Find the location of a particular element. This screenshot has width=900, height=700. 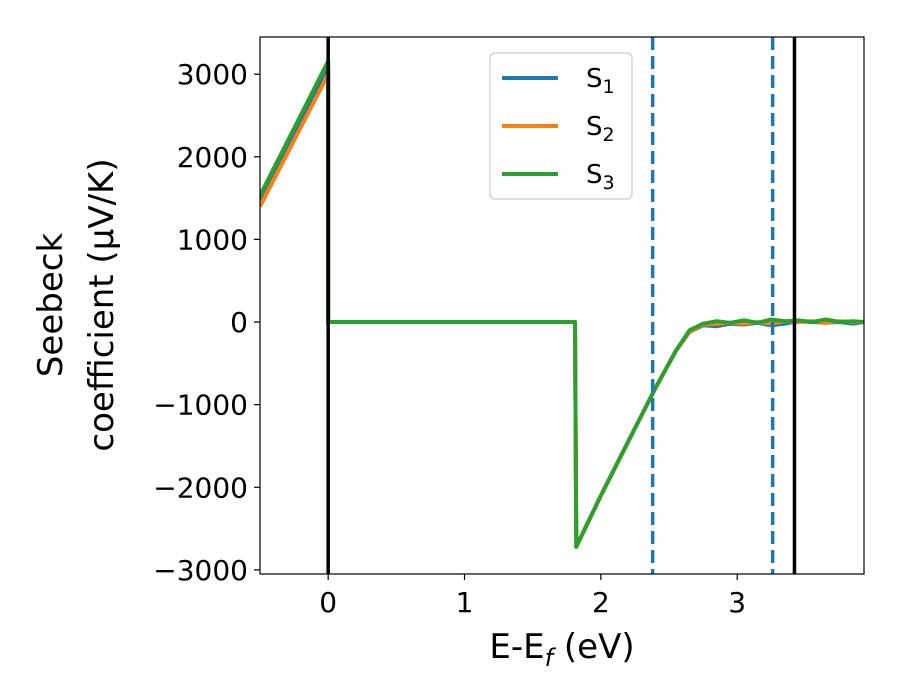

x-tick-label: 0 is located at coordinates (328, 602).